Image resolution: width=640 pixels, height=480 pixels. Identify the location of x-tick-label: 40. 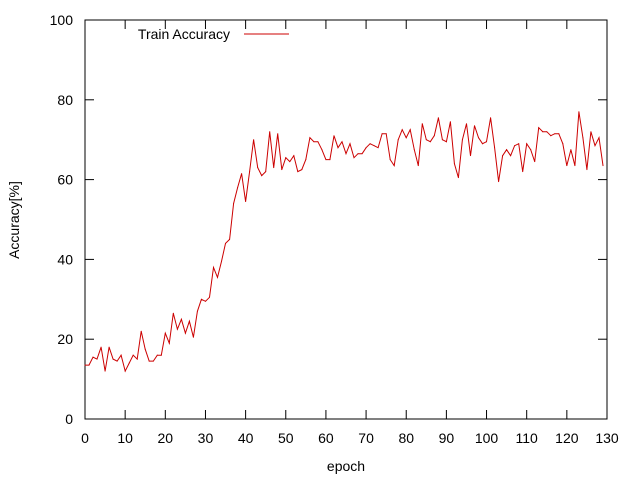
(246, 438).